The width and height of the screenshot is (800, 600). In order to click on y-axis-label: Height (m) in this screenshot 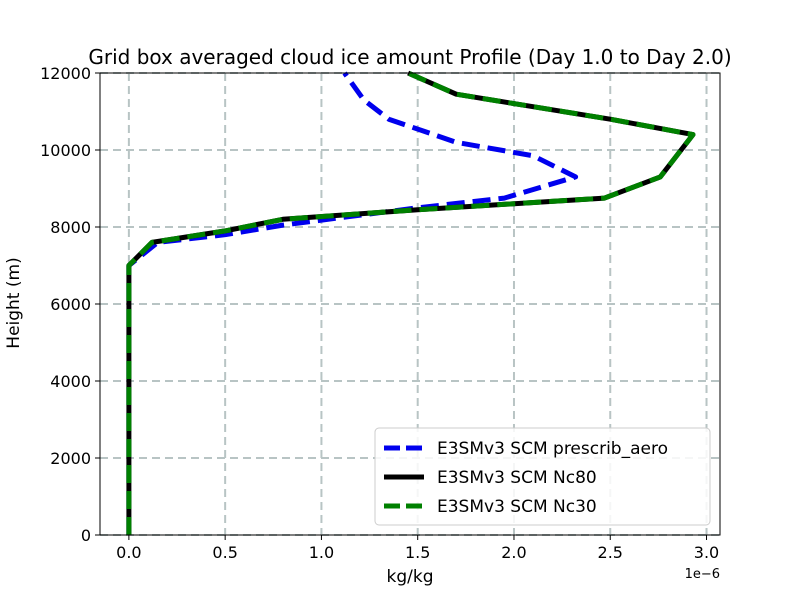, I will do `click(14, 302)`.